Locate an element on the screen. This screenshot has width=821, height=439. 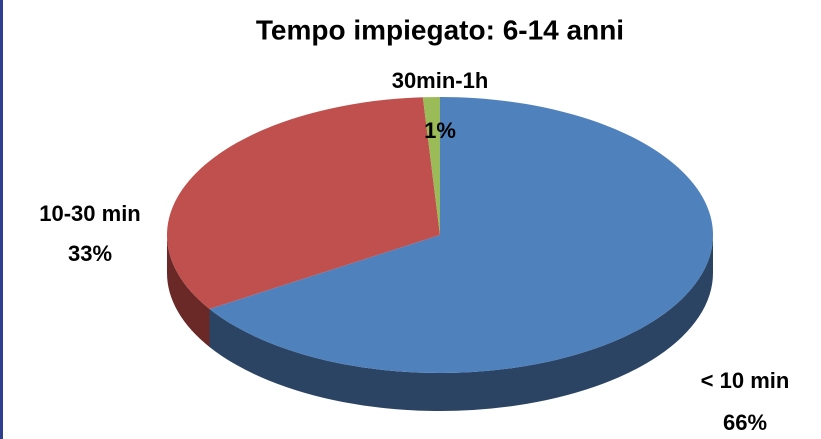
slice-label: < 10 min is located at coordinates (745, 380).